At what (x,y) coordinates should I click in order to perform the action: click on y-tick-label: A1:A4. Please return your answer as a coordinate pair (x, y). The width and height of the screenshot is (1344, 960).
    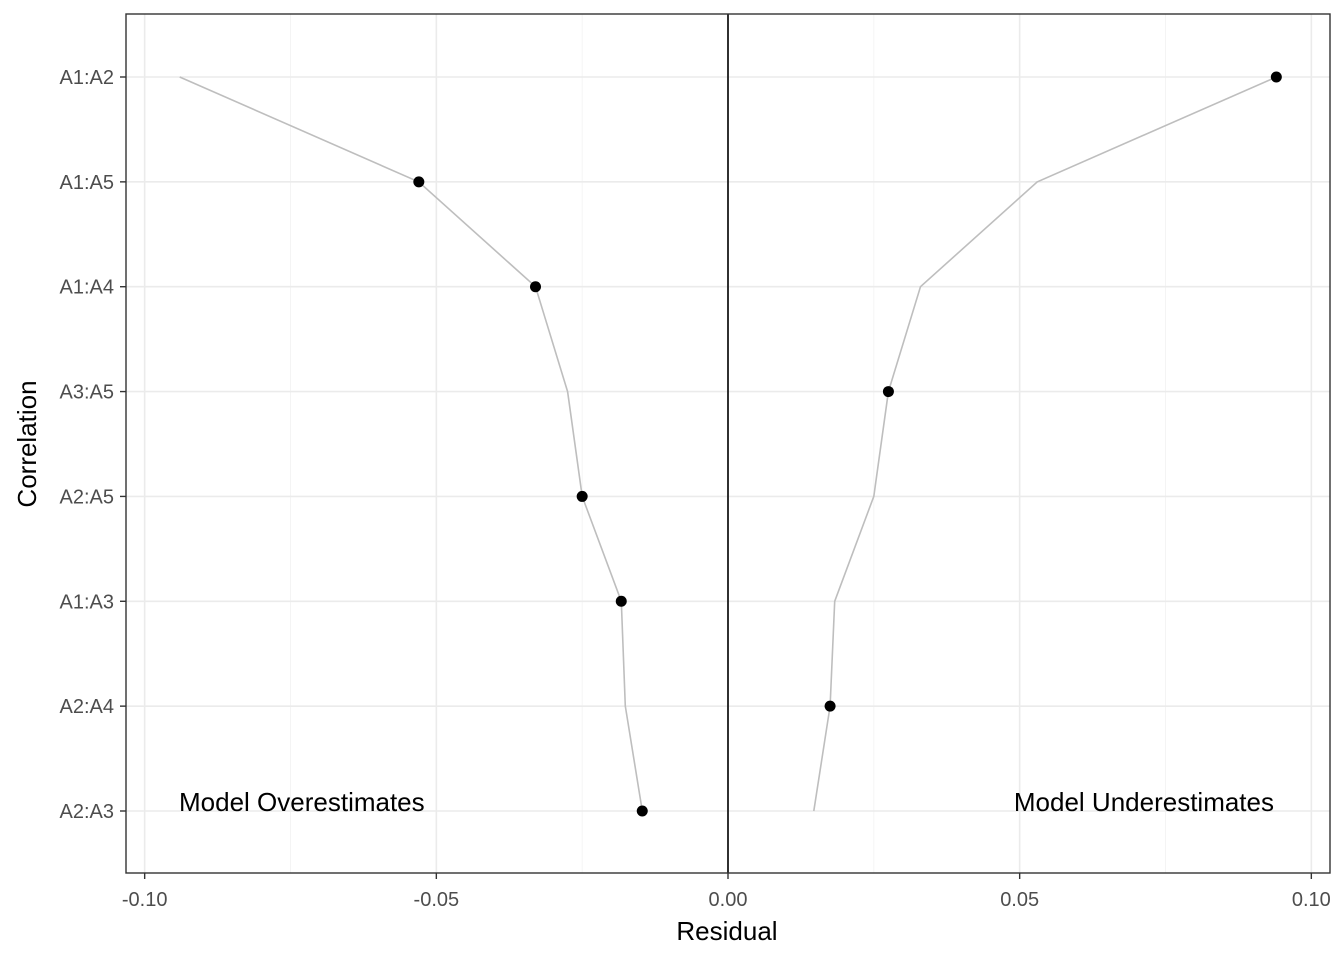
    Looking at the image, I should click on (87, 288).